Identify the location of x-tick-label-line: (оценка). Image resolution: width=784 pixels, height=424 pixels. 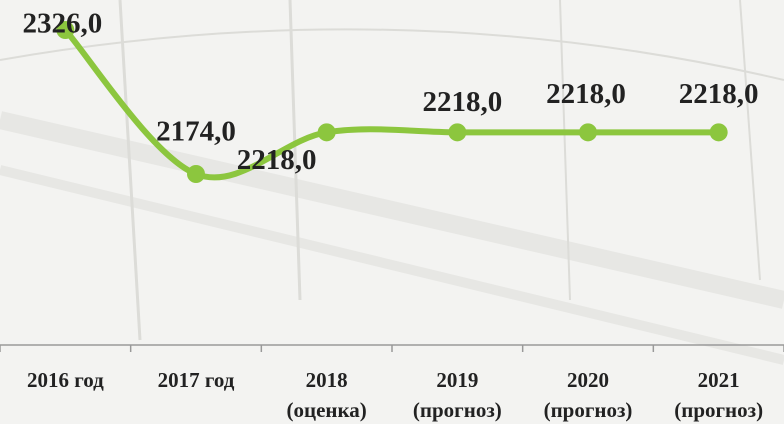
(327, 410).